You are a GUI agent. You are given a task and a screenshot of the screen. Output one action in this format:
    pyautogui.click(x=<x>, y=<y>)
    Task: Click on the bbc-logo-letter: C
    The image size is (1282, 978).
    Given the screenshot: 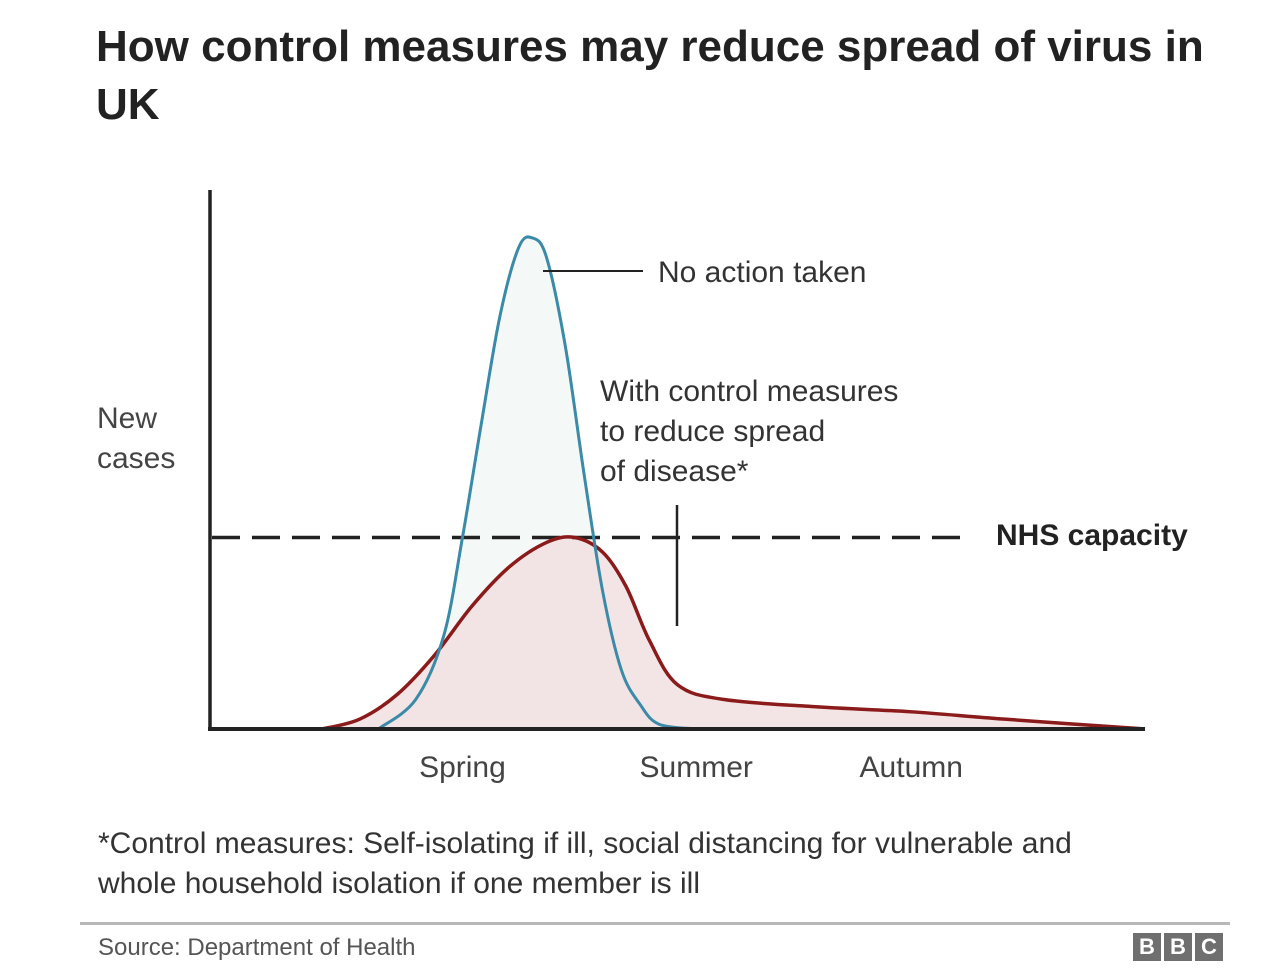 What is the action you would take?
    pyautogui.click(x=1209, y=947)
    